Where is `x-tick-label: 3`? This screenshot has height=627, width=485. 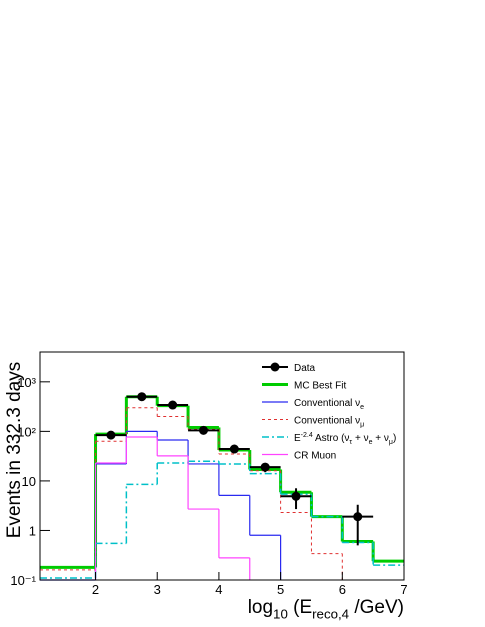 x-tick-label: 3 is located at coordinates (157, 589).